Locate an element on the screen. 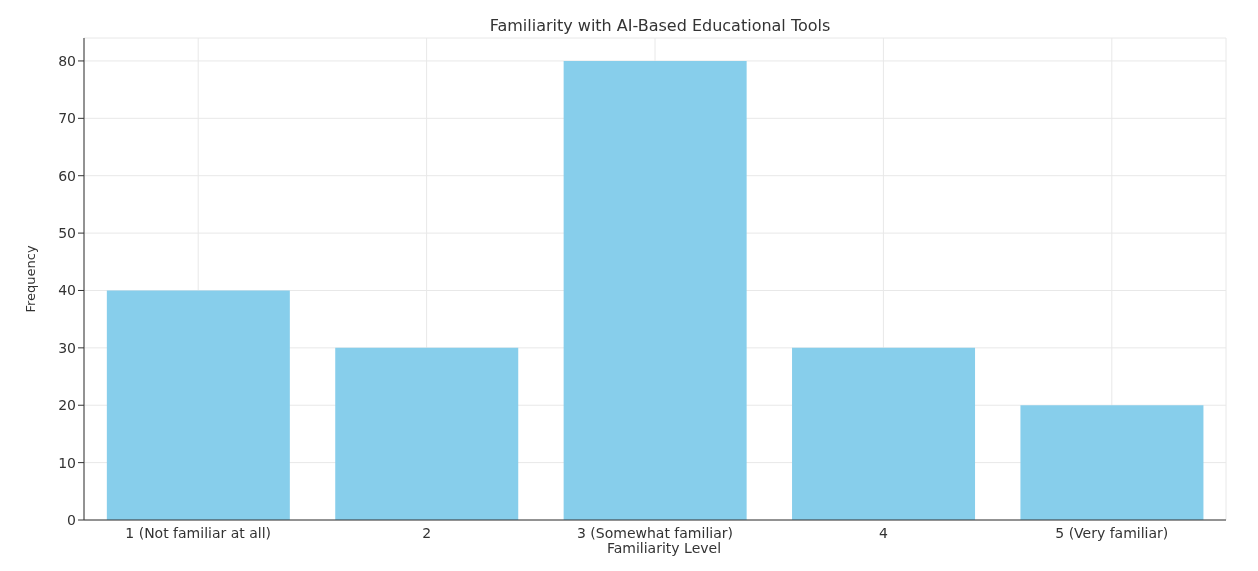 Image resolution: width=1258 pixels, height=571 pixels. y-tick-label: 20 is located at coordinates (67, 405).